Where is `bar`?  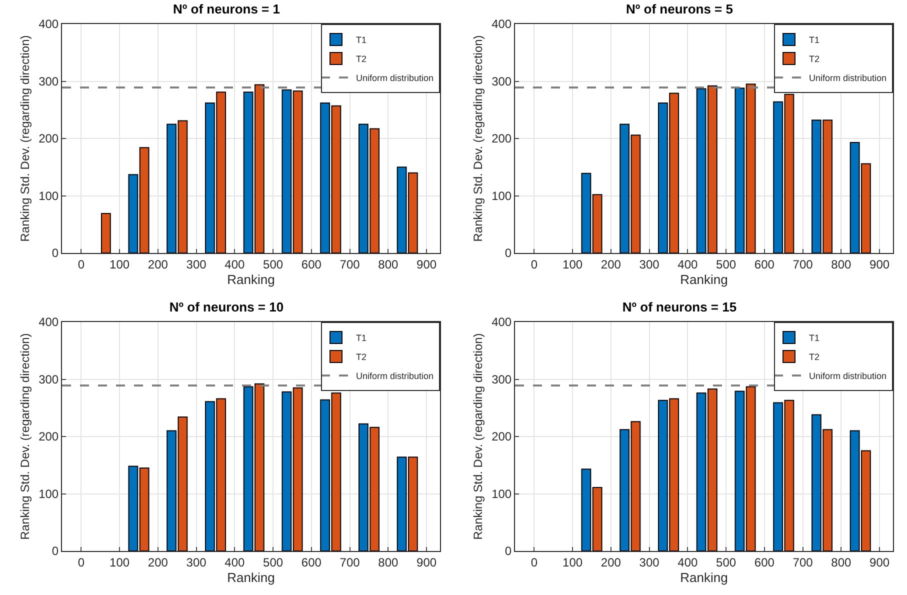 bar is located at coordinates (105, 233).